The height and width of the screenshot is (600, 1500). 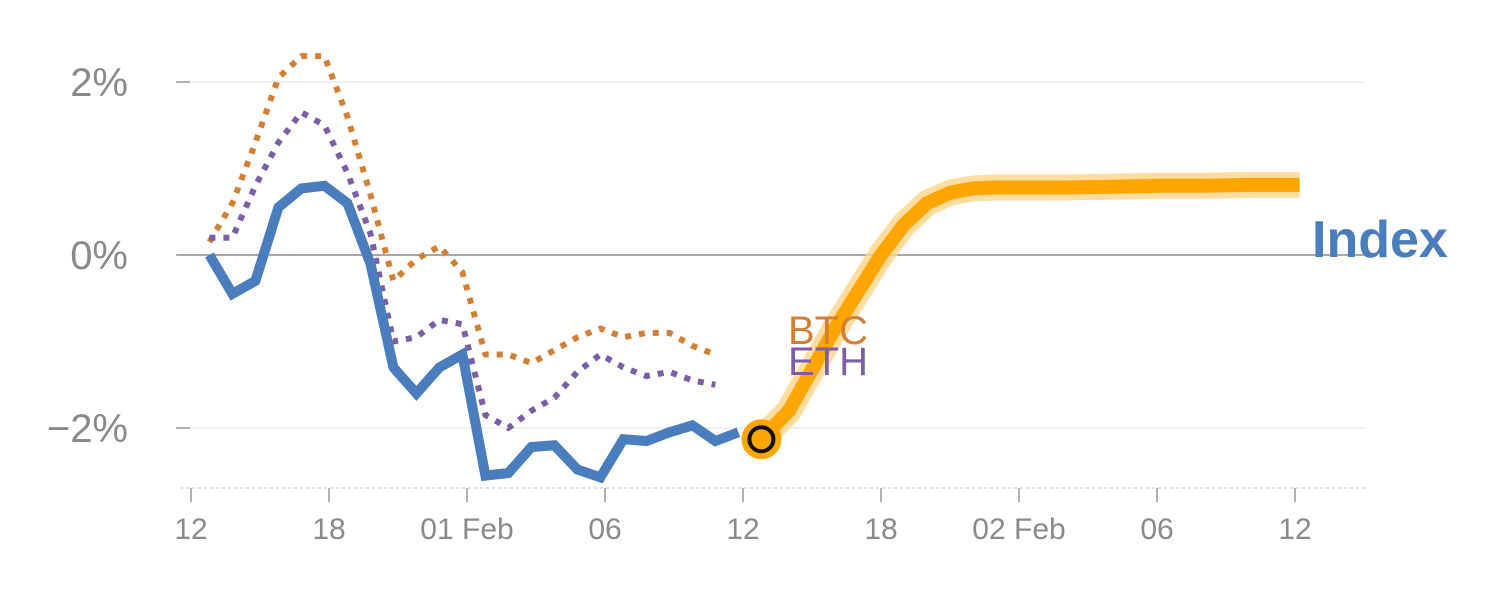 I want to click on marker-layer, so click(x=761, y=439).